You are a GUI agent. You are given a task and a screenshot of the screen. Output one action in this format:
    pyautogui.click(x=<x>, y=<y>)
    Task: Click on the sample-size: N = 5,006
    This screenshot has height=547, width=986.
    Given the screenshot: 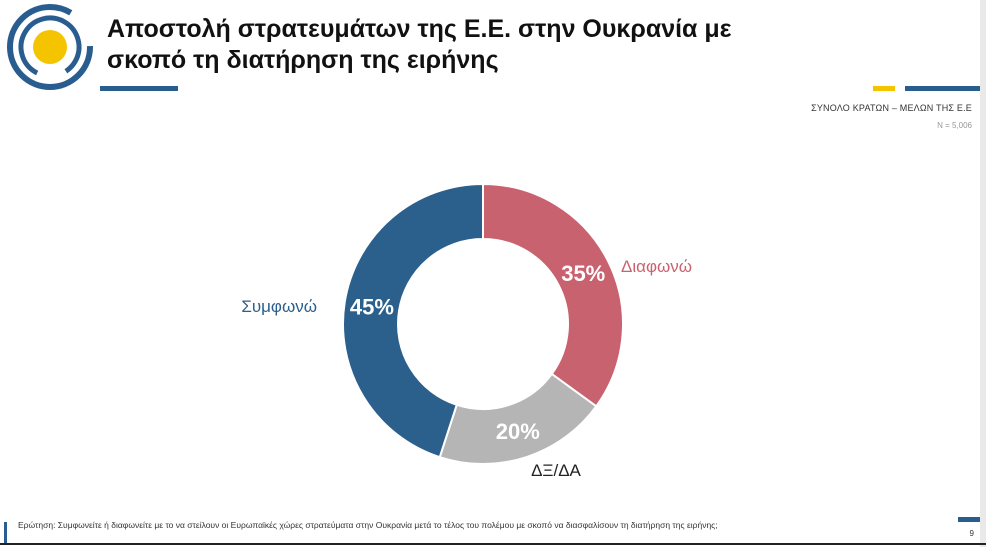 What is the action you would take?
    pyautogui.click(x=954, y=125)
    